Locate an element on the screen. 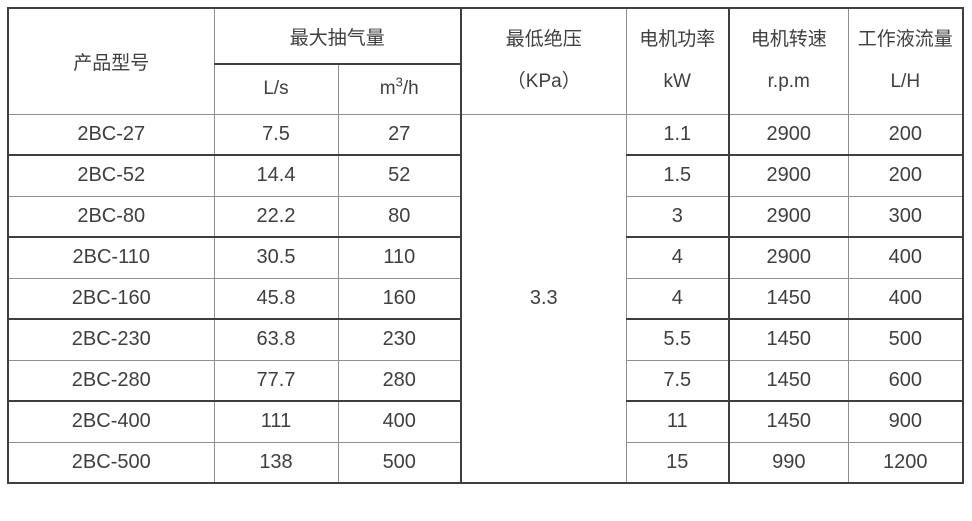 This screenshot has width=972, height=521. cell-model: 2BC-110 is located at coordinates (111, 257).